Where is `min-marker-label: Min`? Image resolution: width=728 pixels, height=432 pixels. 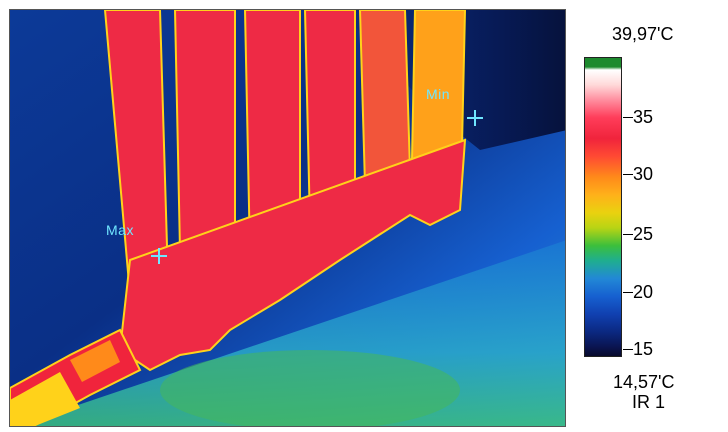 min-marker-label: Min is located at coordinates (438, 94).